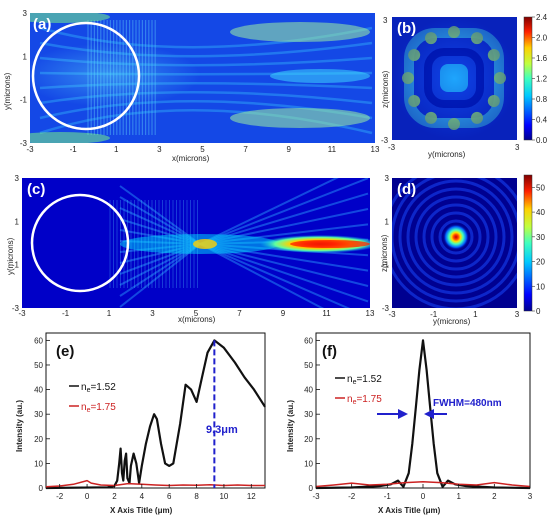  What do you see at coordinates (141, 510) in the screenshot?
I see `panel-e-x-label: X Axis Title (μm)` at bounding box center [141, 510].